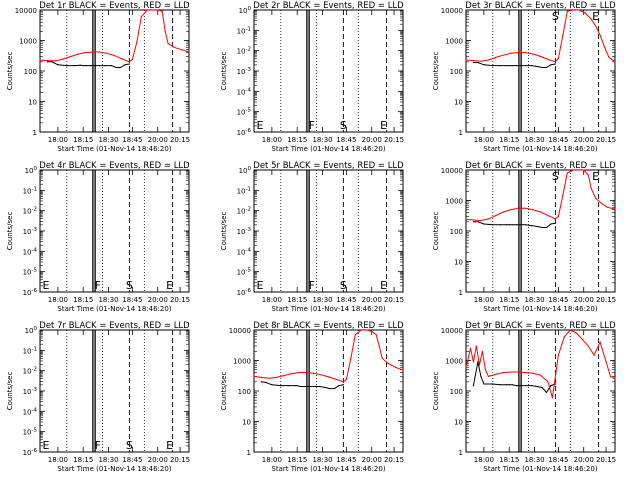 The width and height of the screenshot is (640, 480). I want to click on panel-title: Det 4r BLACK = Events, RED = LLD, so click(114, 166).